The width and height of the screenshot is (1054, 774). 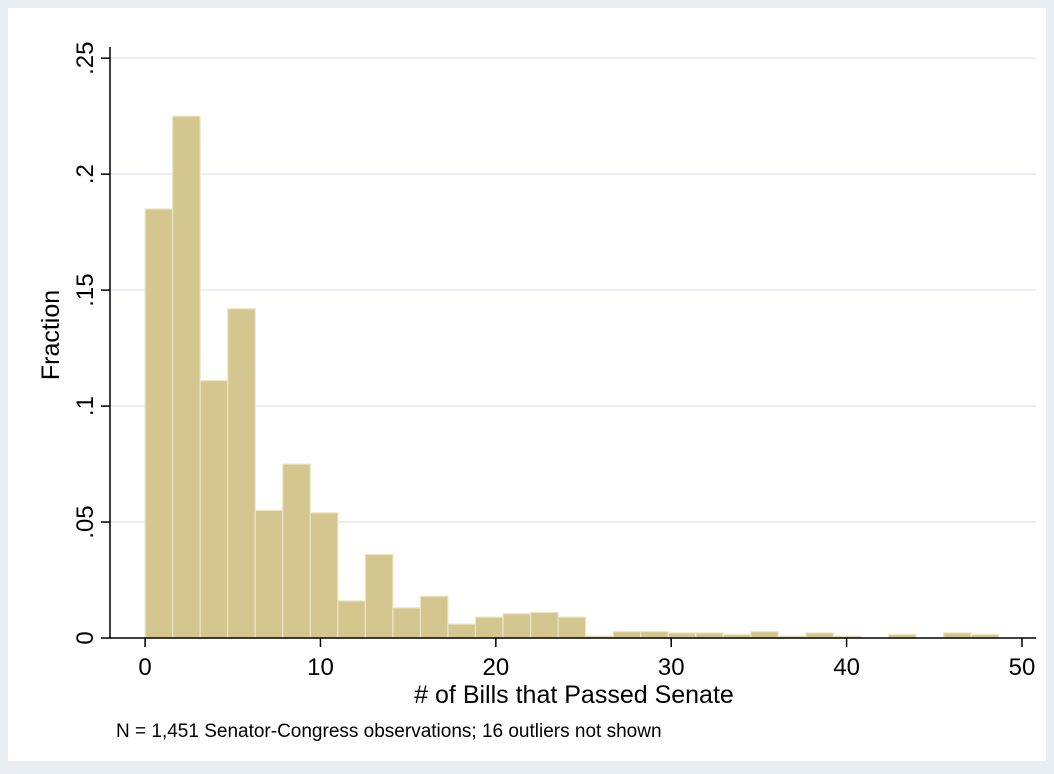 I want to click on y-tick-label-0: 0, so click(x=85, y=637).